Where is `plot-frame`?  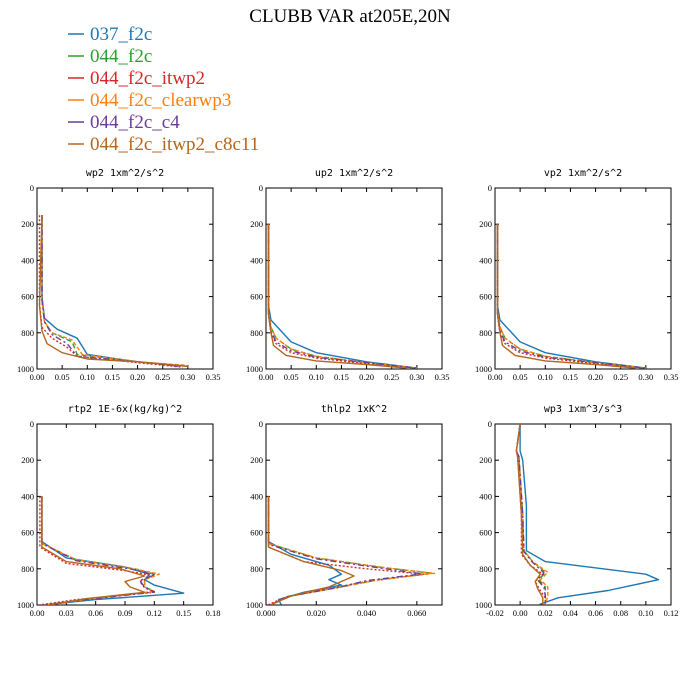 plot-frame is located at coordinates (125, 514).